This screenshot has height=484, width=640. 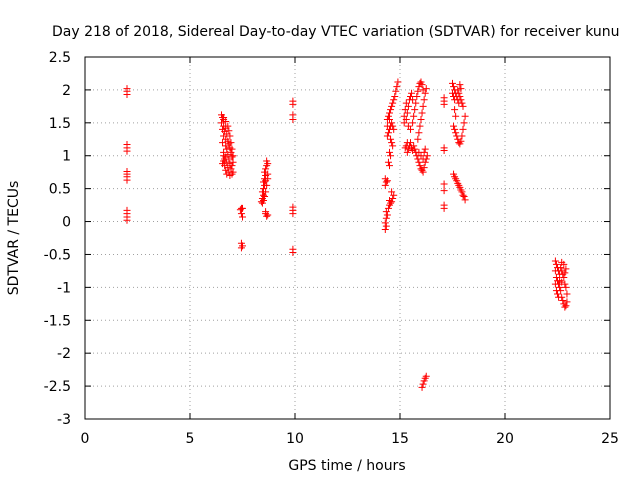 I want to click on y-tick-label: -2, so click(x=64, y=354).